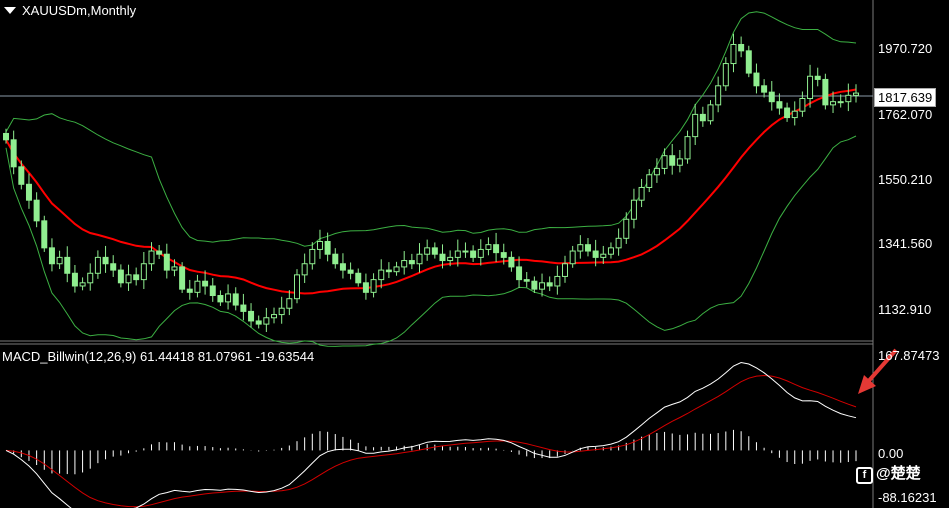 The width and height of the screenshot is (949, 508). Describe the element at coordinates (888, 473) in the screenshot. I see `watermark: f @楚楚` at that location.